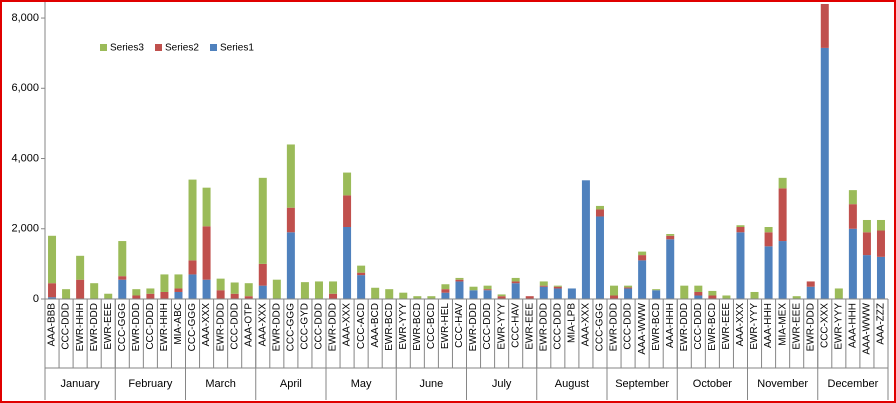 Image resolution: width=896 pixels, height=403 pixels. I want to click on group-label: August, so click(572, 384).